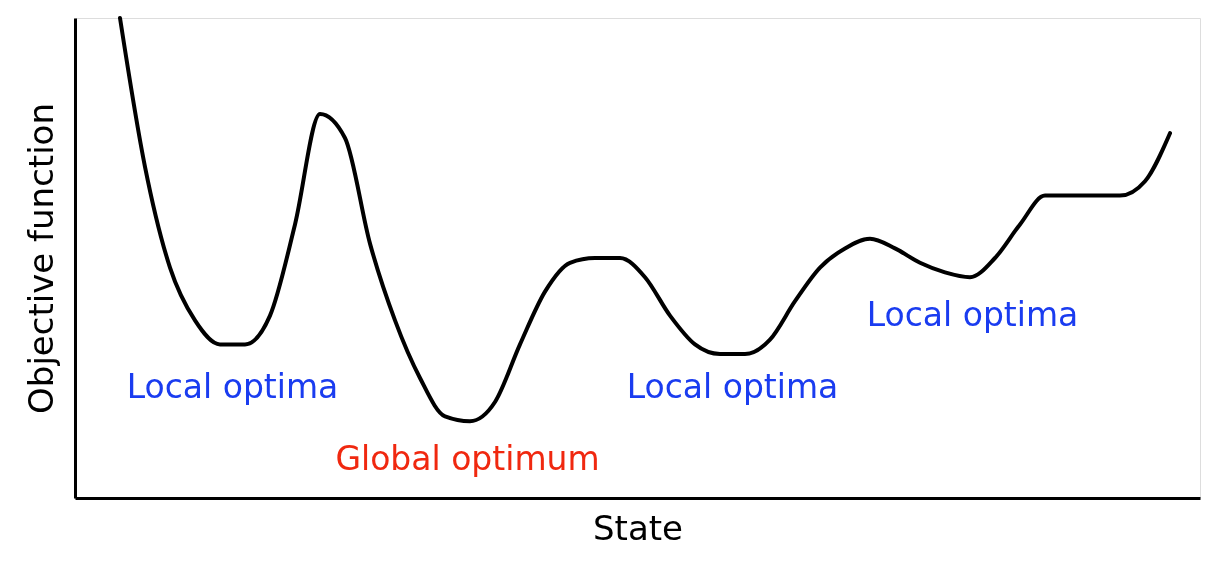 The image size is (1219, 565). I want to click on annotation: Global optimum, so click(467, 458).